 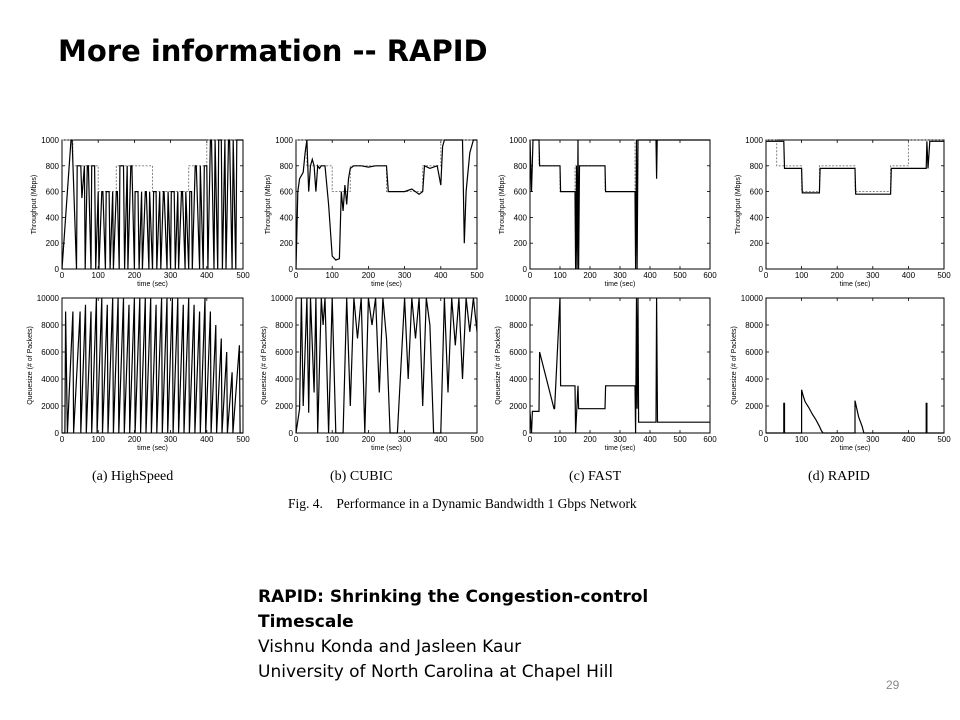 I want to click on queuesize-fast-ytick-label: 10000, so click(x=516, y=298).